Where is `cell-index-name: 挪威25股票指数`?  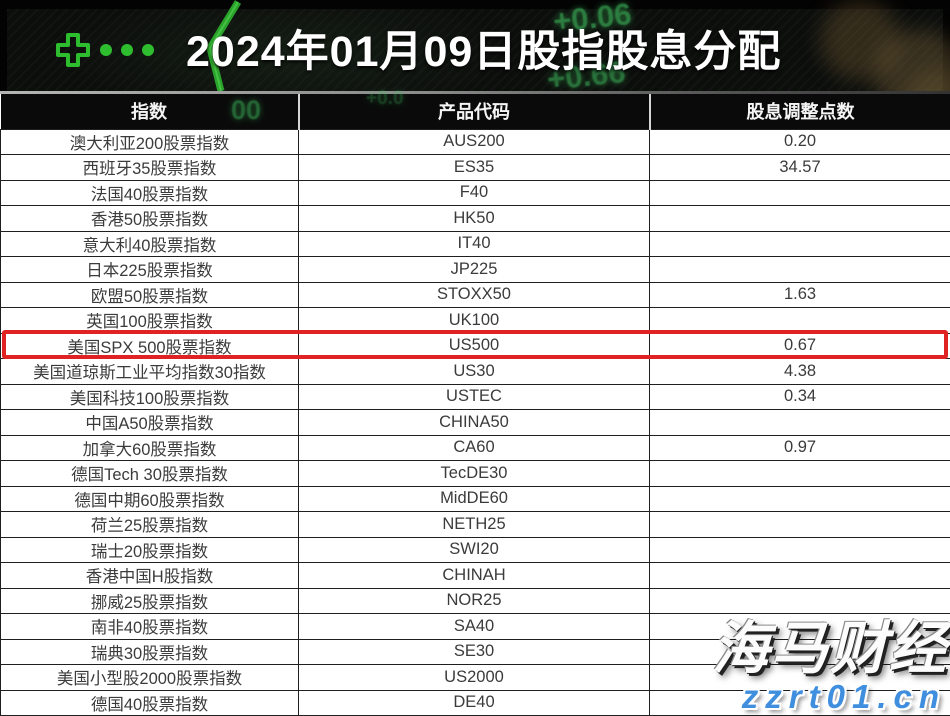 cell-index-name: 挪威25股票指数 is located at coordinates (149, 600).